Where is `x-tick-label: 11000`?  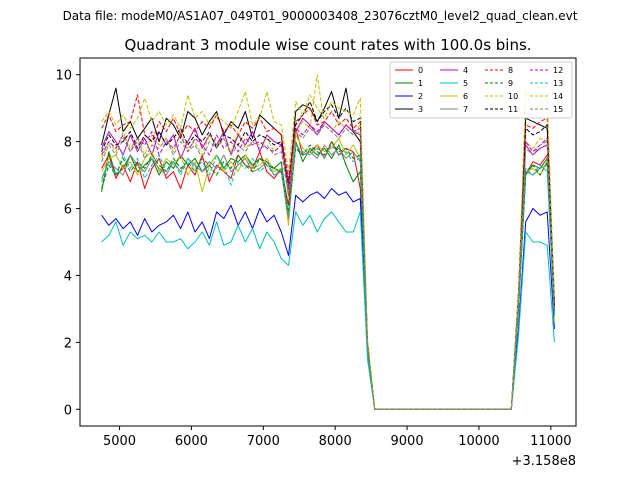 x-tick-label: 11000 is located at coordinates (550, 441).